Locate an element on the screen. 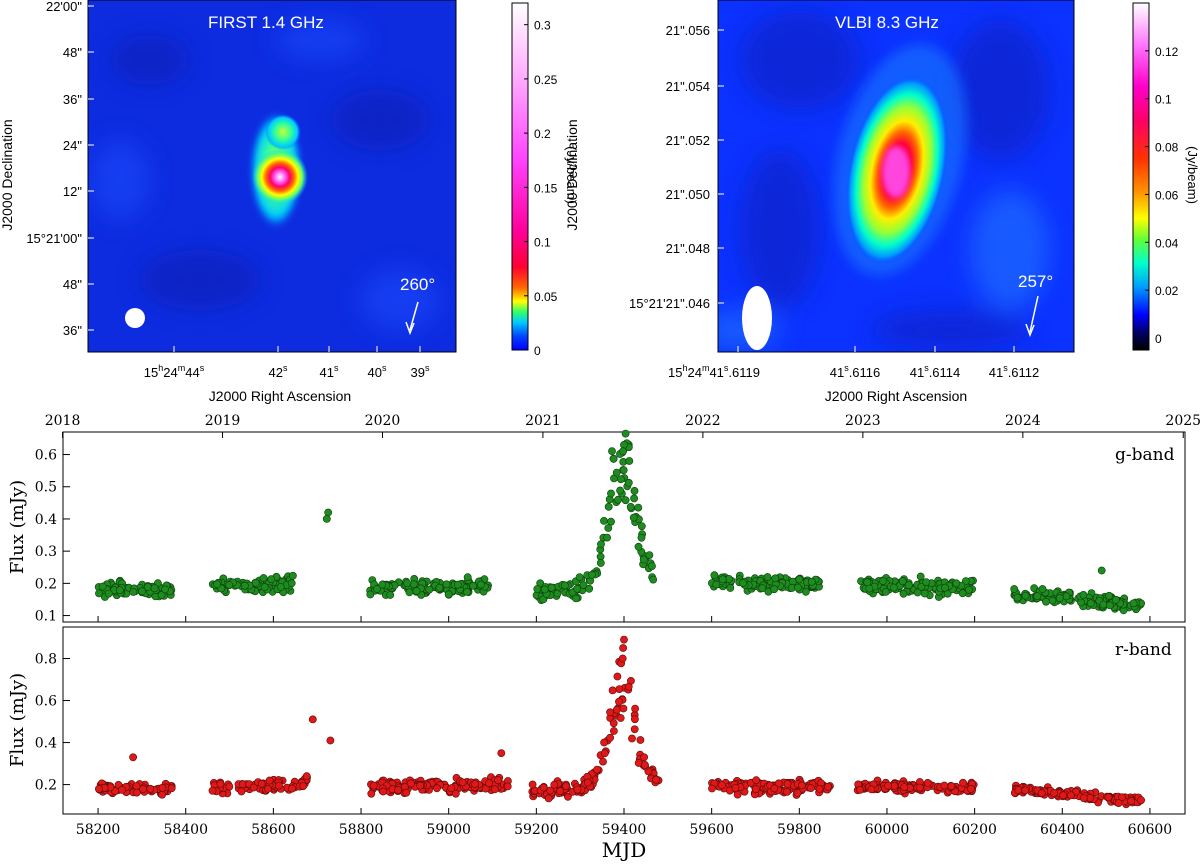  map-title: FIRST 1.4 GHz is located at coordinates (266, 22).